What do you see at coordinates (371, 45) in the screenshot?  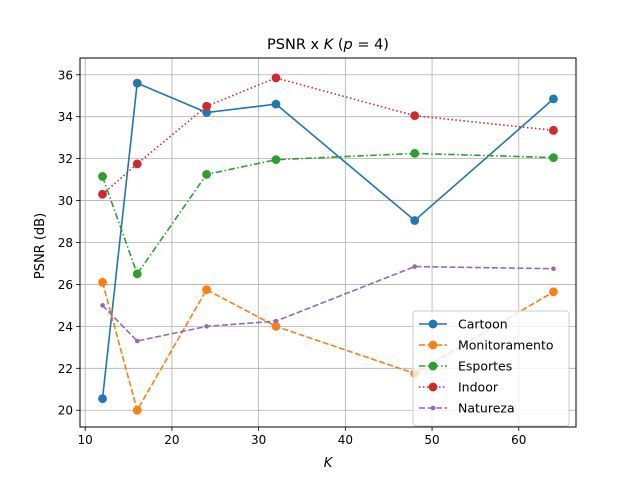 I see `chart-title-eq: = 4)` at bounding box center [371, 45].